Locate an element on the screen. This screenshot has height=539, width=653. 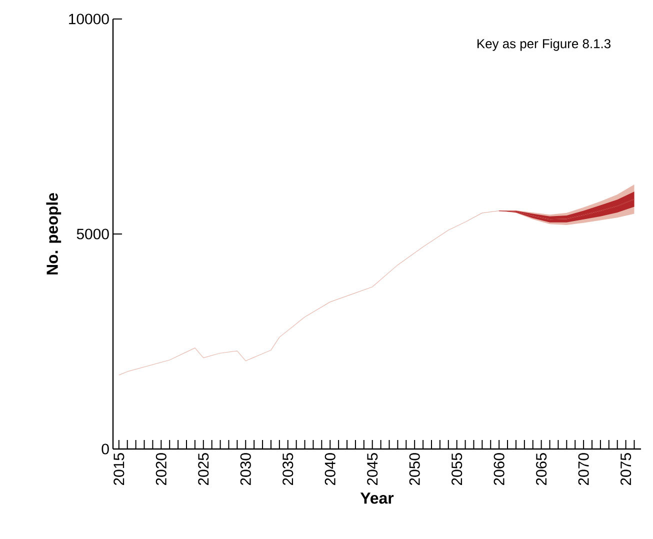
x-tick-label: 2035 is located at coordinates (288, 469).